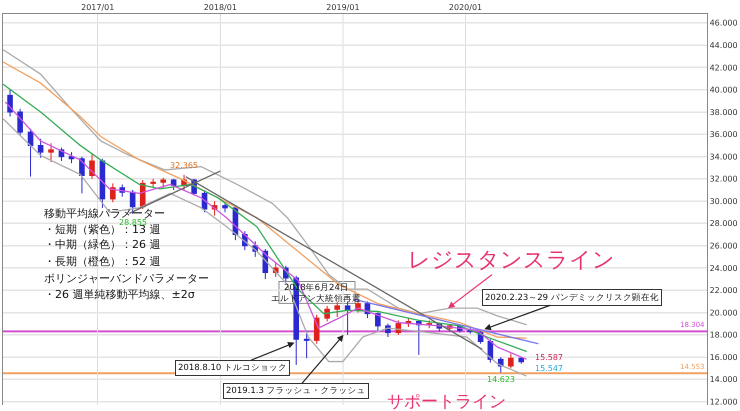 The width and height of the screenshot is (740, 411). What do you see at coordinates (446, 401) in the screenshot?
I see `annotation: サポートライン` at bounding box center [446, 401].